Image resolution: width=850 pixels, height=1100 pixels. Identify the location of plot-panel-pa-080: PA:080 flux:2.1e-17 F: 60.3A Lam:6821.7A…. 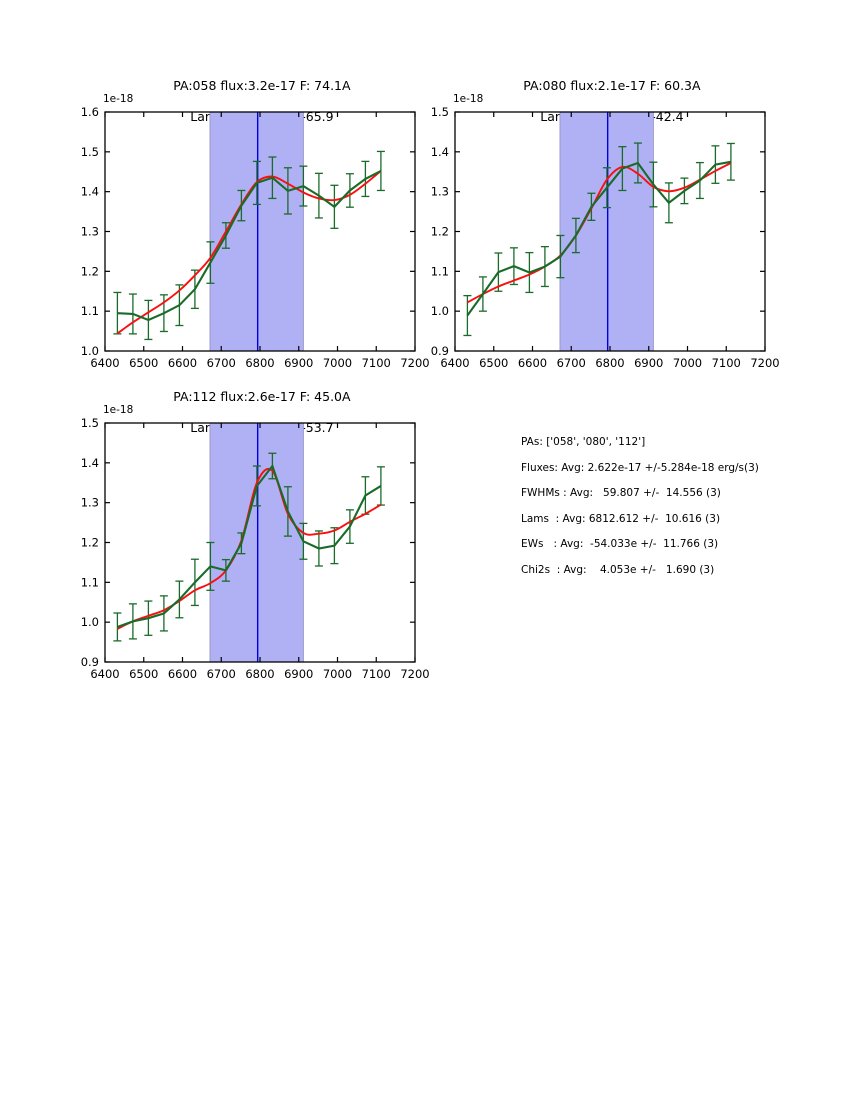
(600, 222).